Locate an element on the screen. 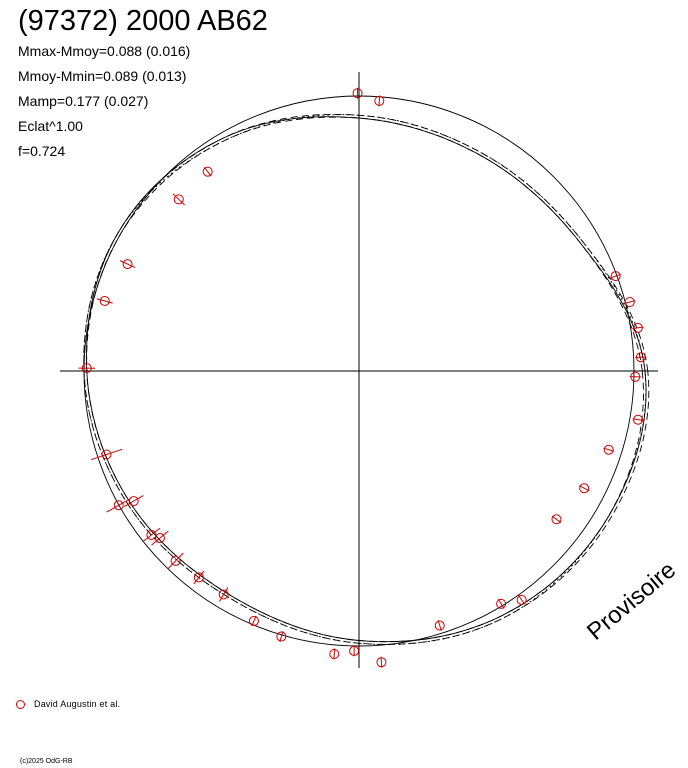 Image resolution: width=688 pixels, height=768 pixels. legend: David Augustin et al. is located at coordinates (68, 704).